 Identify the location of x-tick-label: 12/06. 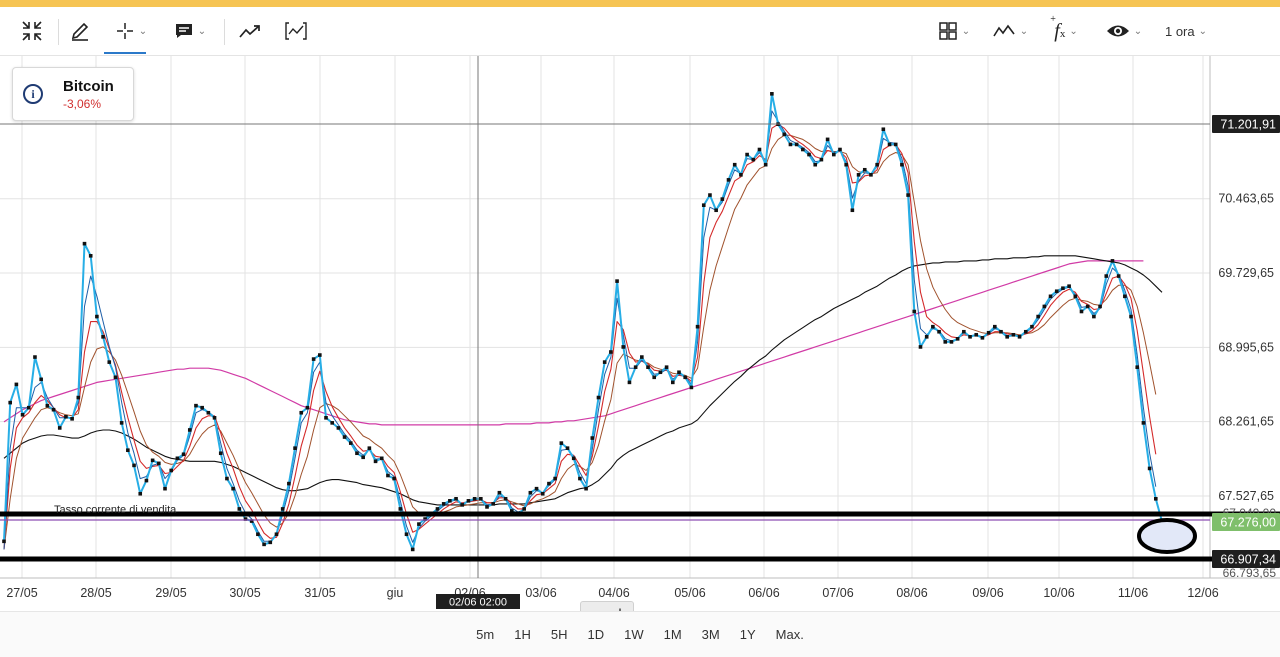
(1202, 593).